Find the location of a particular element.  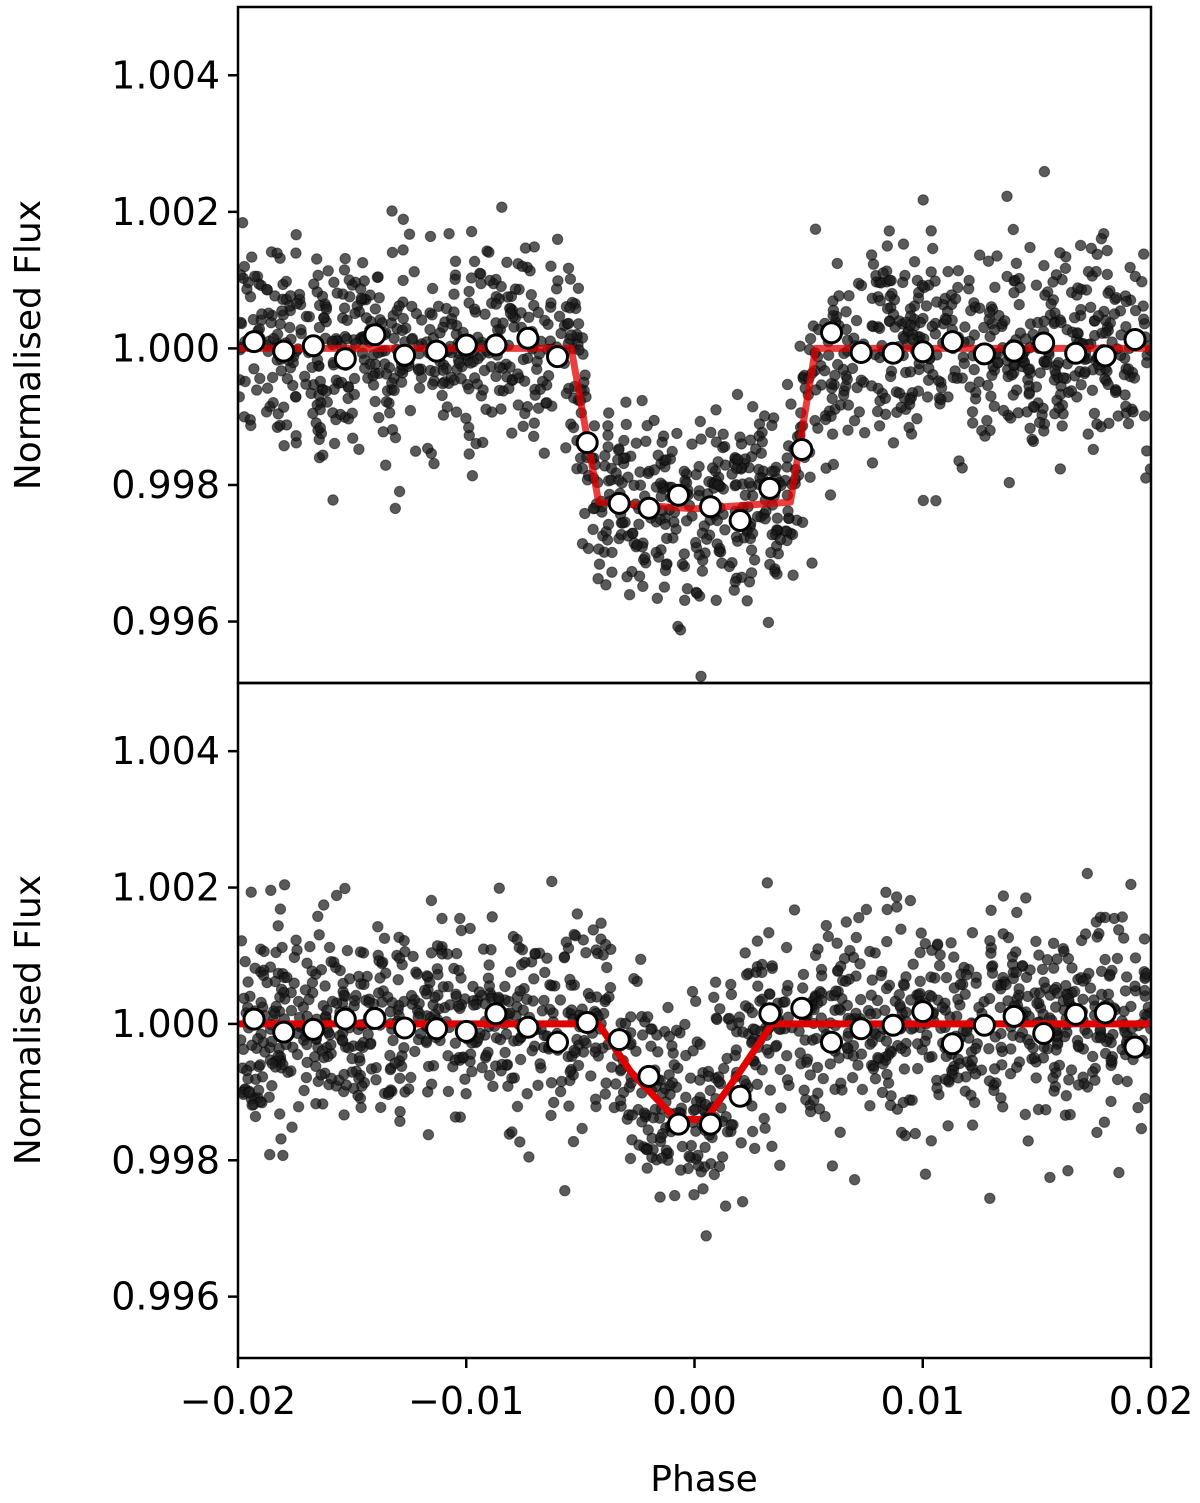

transit-model-line is located at coordinates (694, 428).